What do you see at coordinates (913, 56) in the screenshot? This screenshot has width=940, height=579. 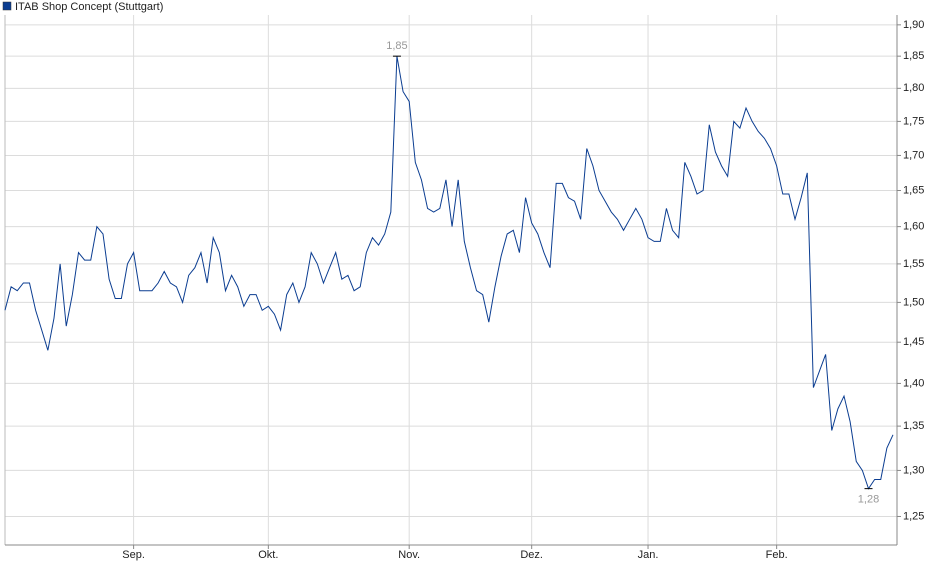 I see `y-tick-label: 1,85` at bounding box center [913, 56].